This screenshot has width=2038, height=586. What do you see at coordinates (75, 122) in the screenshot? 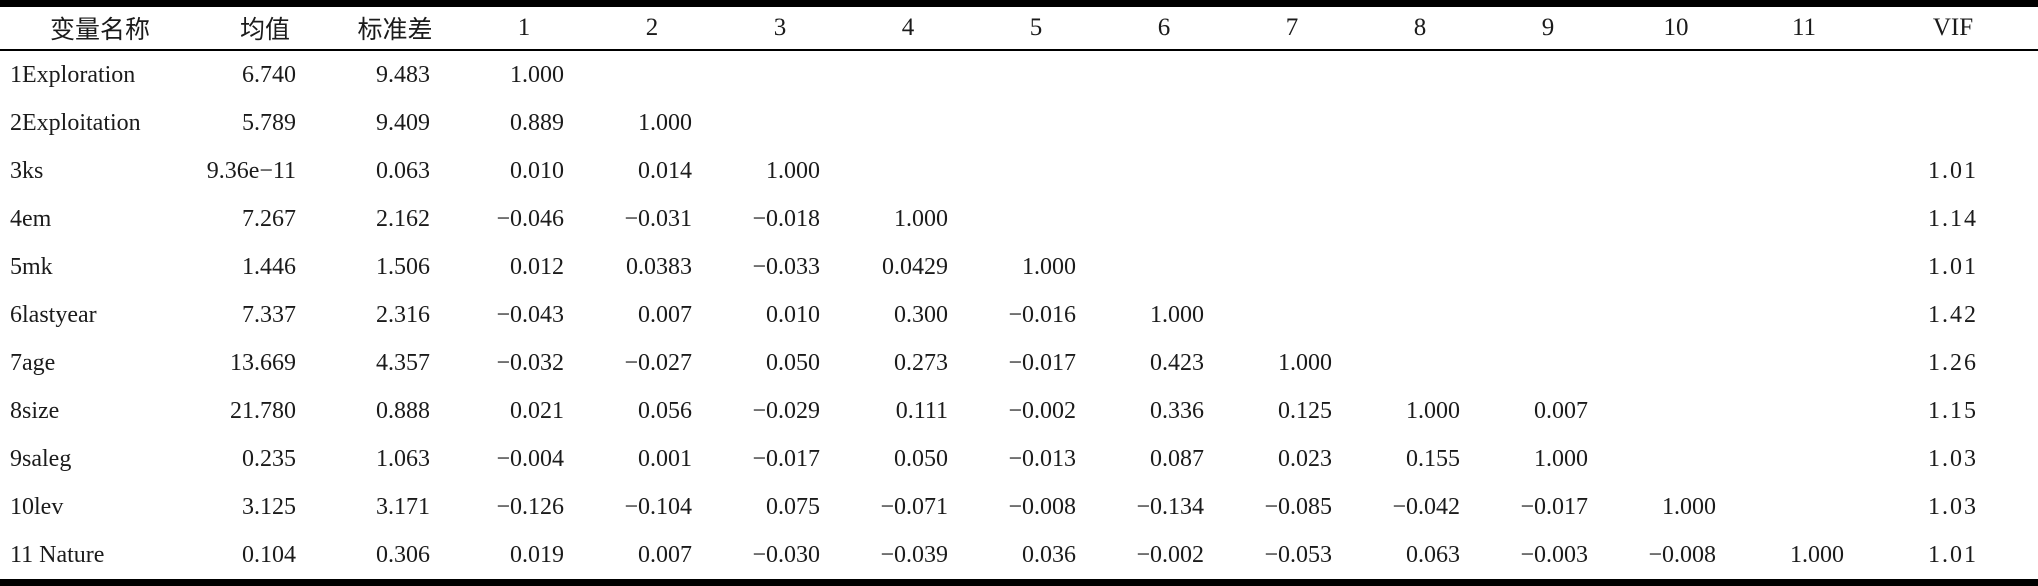
I see `row-name-cell: 2Exploitation` at bounding box center [75, 122].